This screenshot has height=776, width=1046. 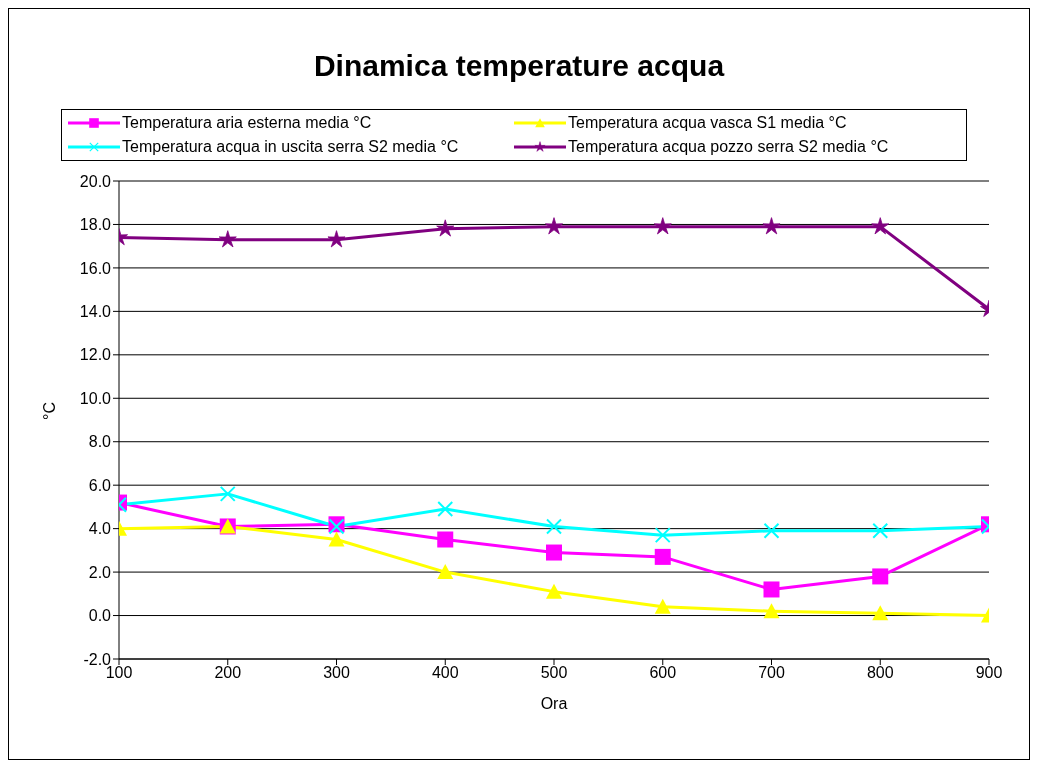 What do you see at coordinates (728, 147) in the screenshot?
I see `legend-label: Temperatura acqua pozzo serra S2 media °C` at bounding box center [728, 147].